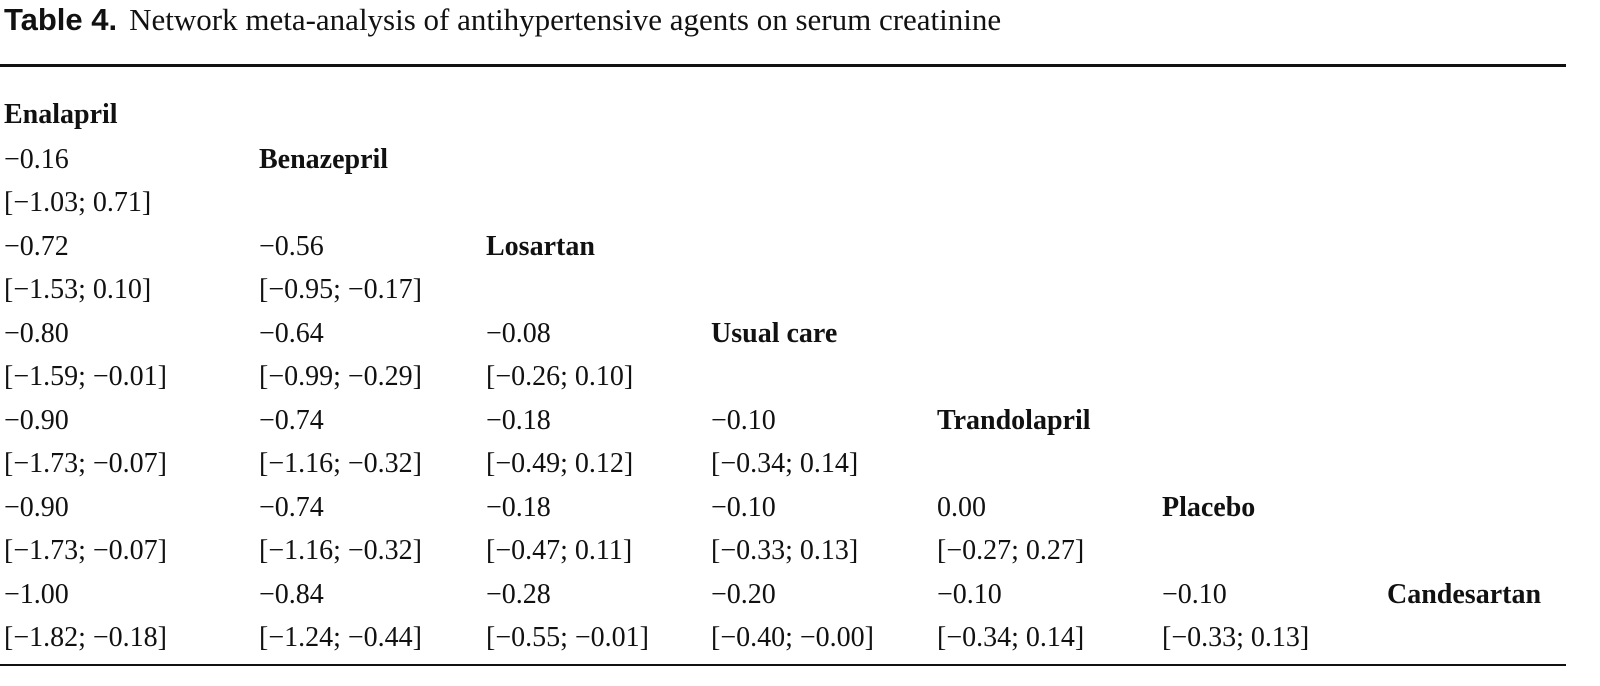 Image resolution: width=1600 pixels, height=686 pixels. What do you see at coordinates (36, 594) in the screenshot?
I see `estimate: −1.00` at bounding box center [36, 594].